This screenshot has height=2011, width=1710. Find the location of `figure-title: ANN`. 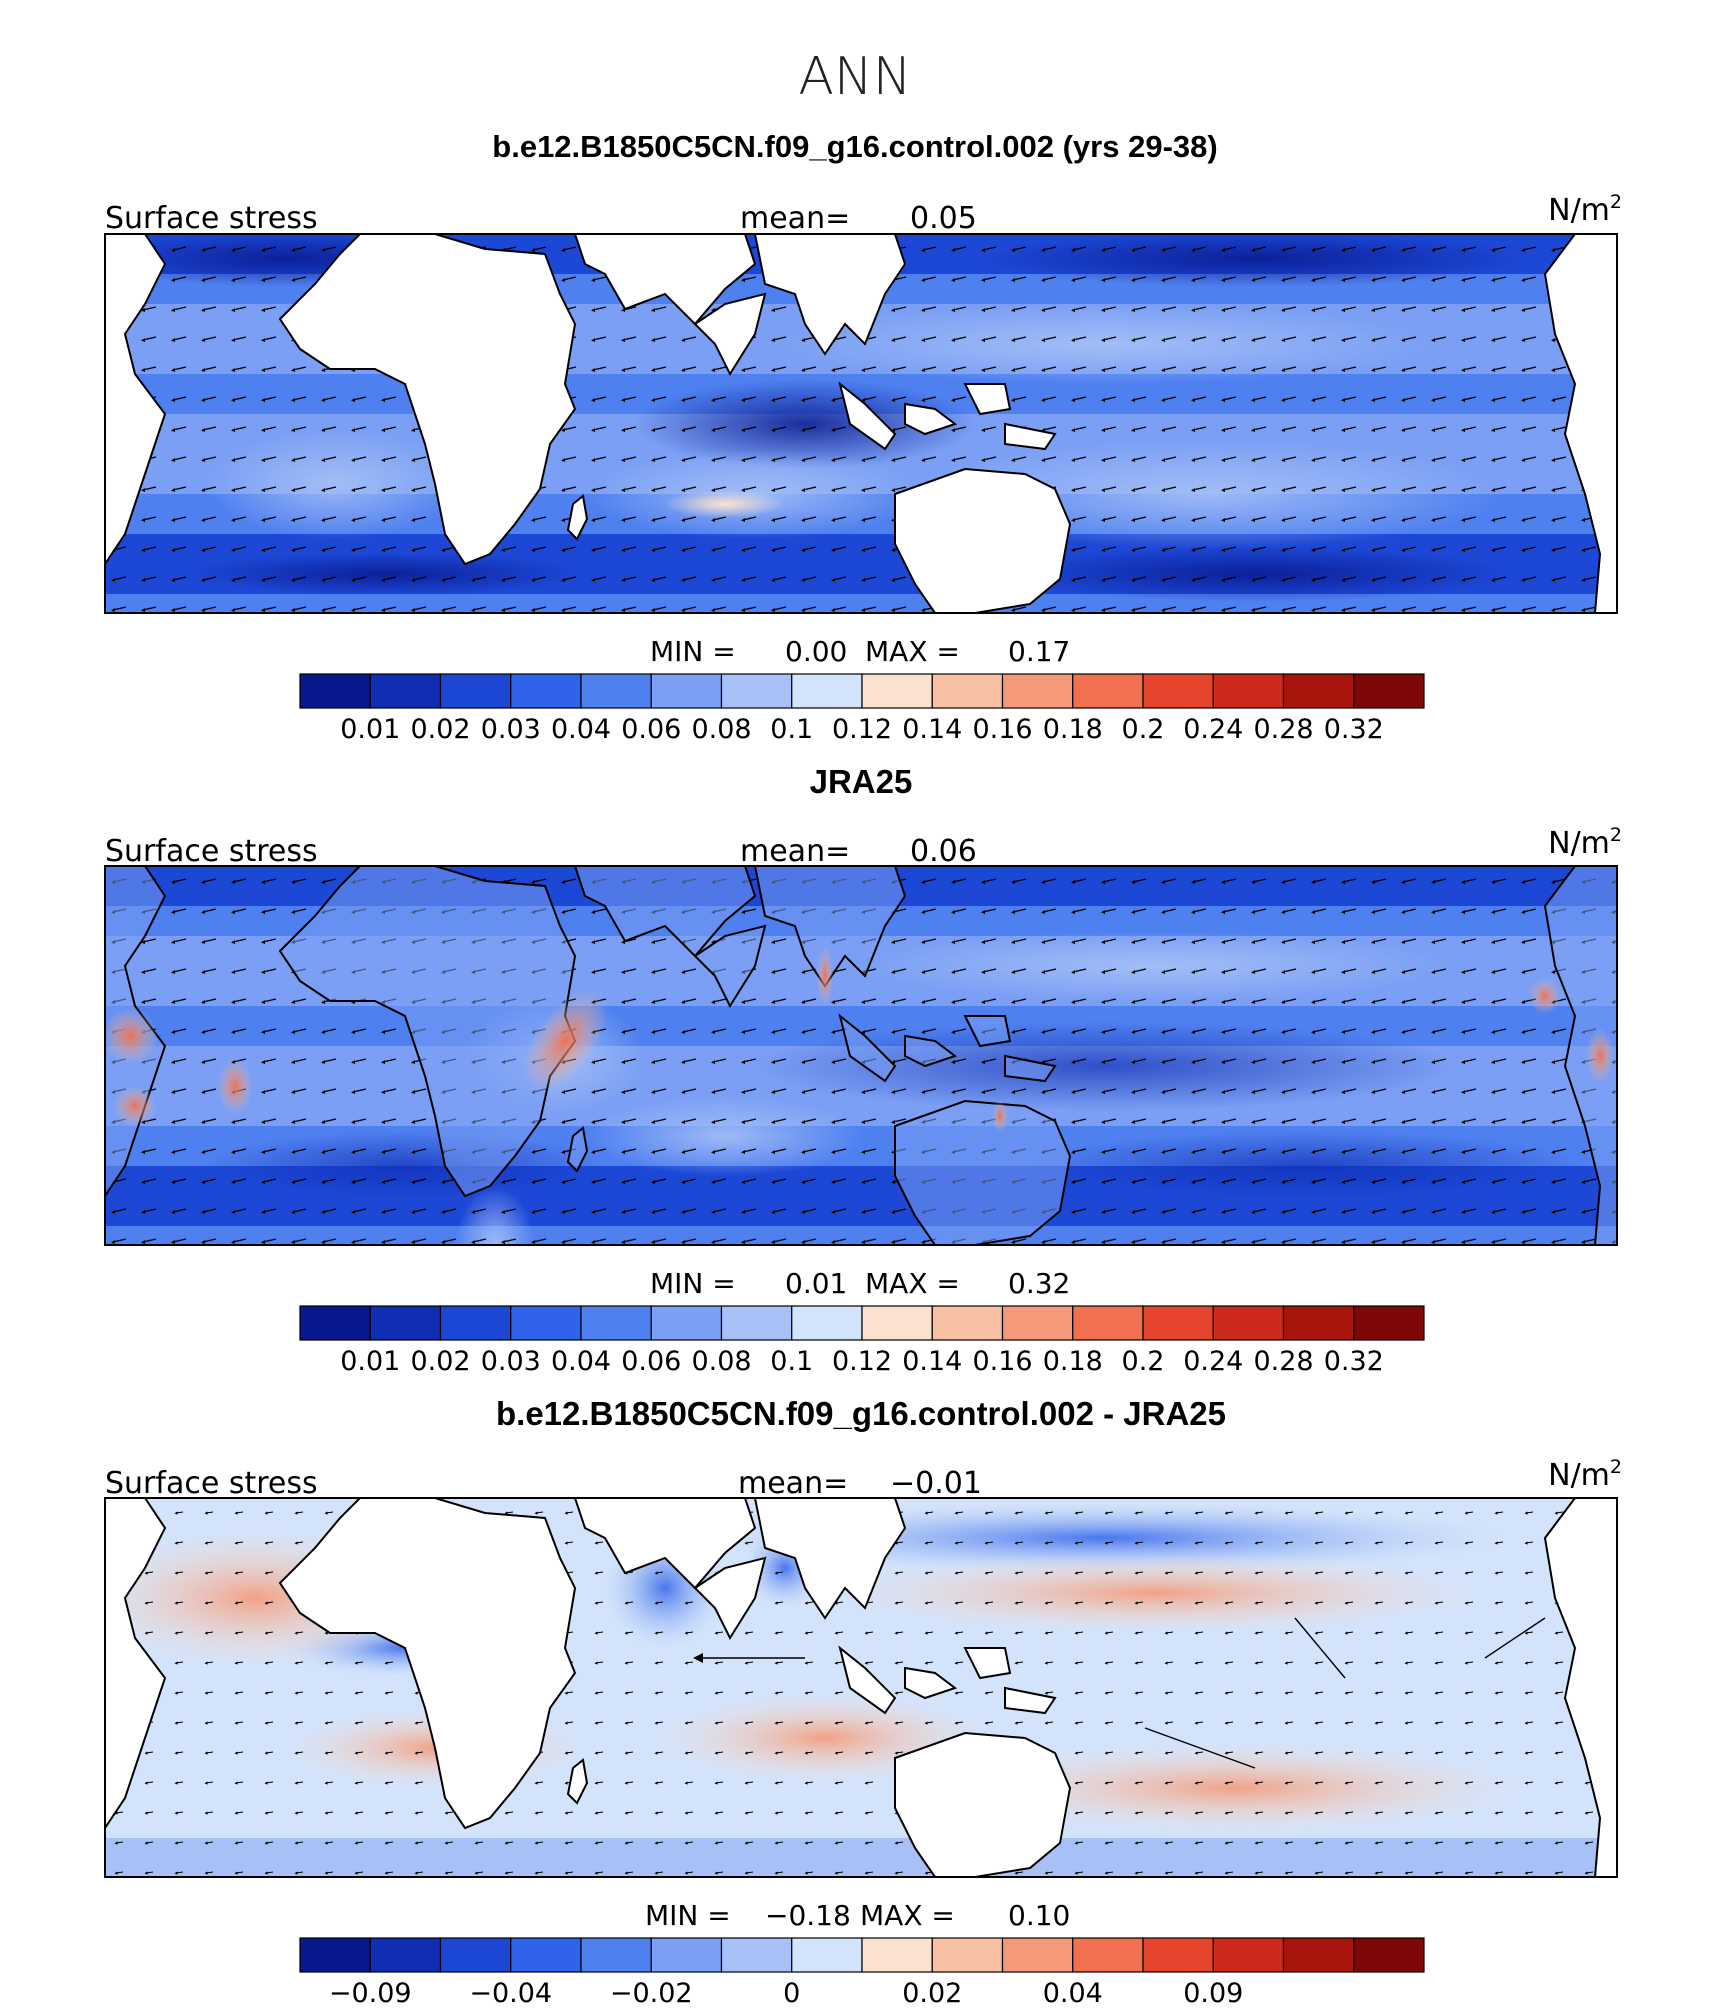

figure-title: ANN is located at coordinates (854, 77).